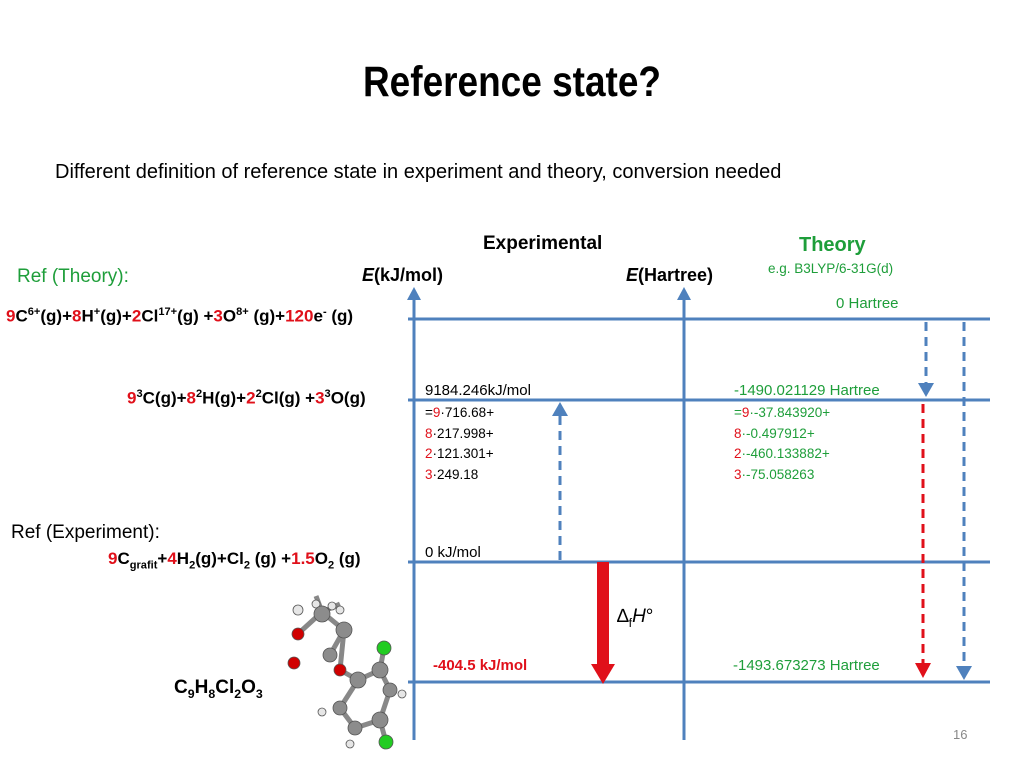 This screenshot has width=1024, height=768. Describe the element at coordinates (670, 275) in the screenshot. I see `axis-label-theory: E(Hartree)` at that location.